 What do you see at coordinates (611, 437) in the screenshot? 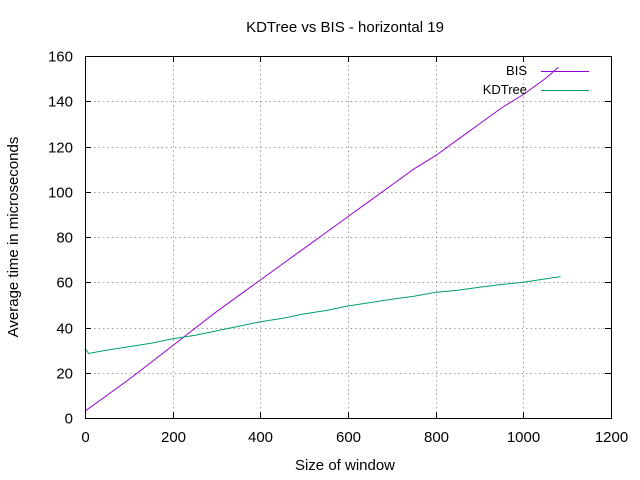
I see `x-tick-label: 1200` at bounding box center [611, 437].